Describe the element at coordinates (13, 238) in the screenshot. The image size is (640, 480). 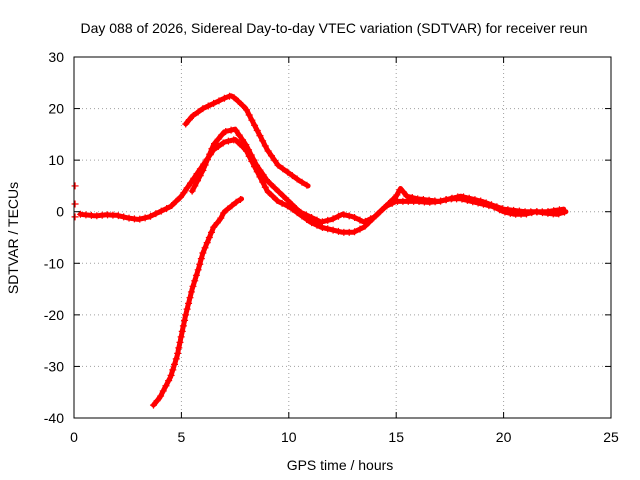
I see `y-axis-title: SDTVAR / TECUs` at that location.